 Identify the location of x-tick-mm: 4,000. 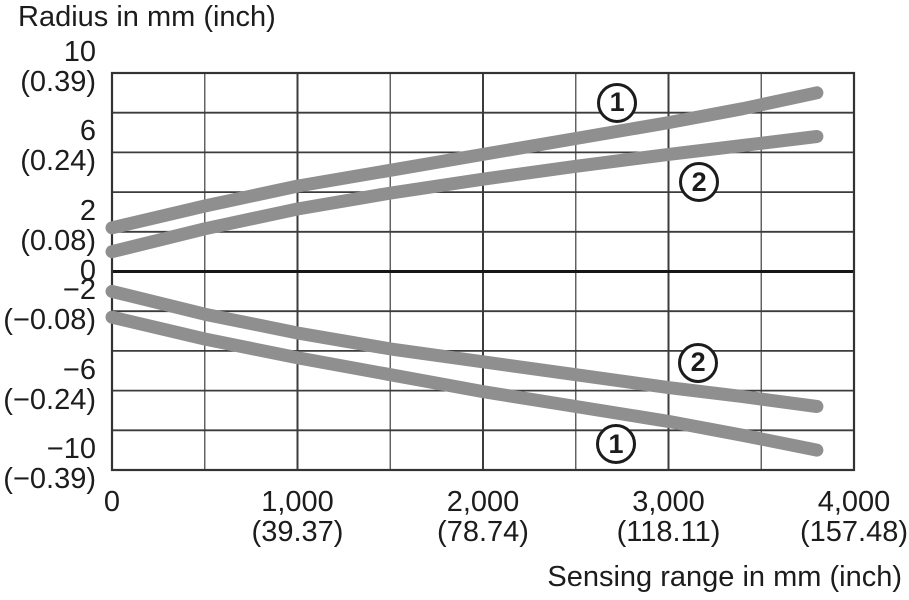
(854, 502).